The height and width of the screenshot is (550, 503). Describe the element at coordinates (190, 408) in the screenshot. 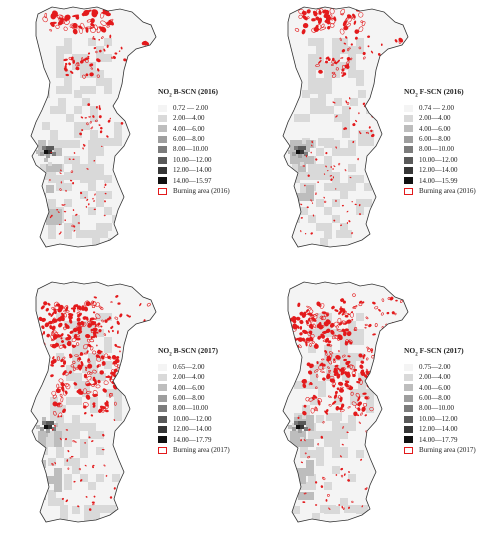

I see `legend-class-label: 8.00—10.00` at that location.